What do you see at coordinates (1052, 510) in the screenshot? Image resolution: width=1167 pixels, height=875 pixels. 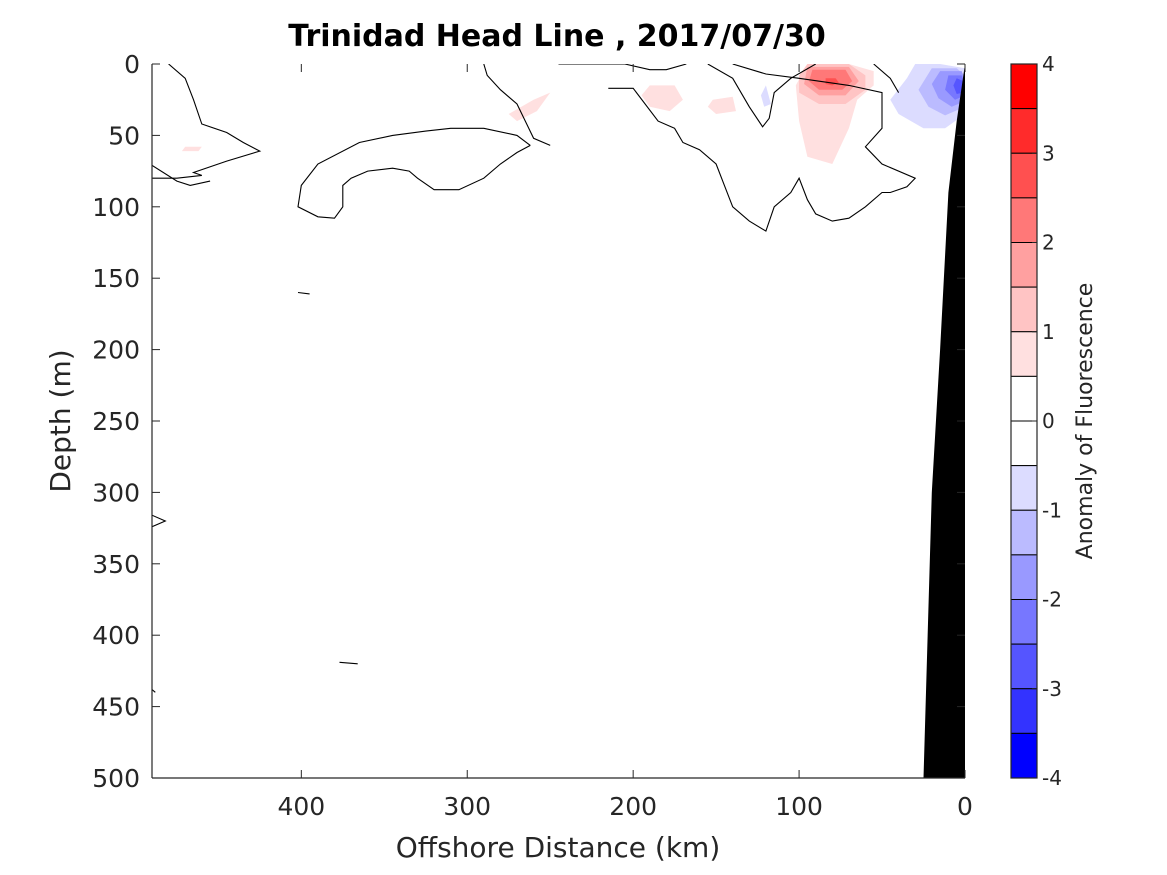 I see `colorbar-tick-label-5: -1` at bounding box center [1052, 510].